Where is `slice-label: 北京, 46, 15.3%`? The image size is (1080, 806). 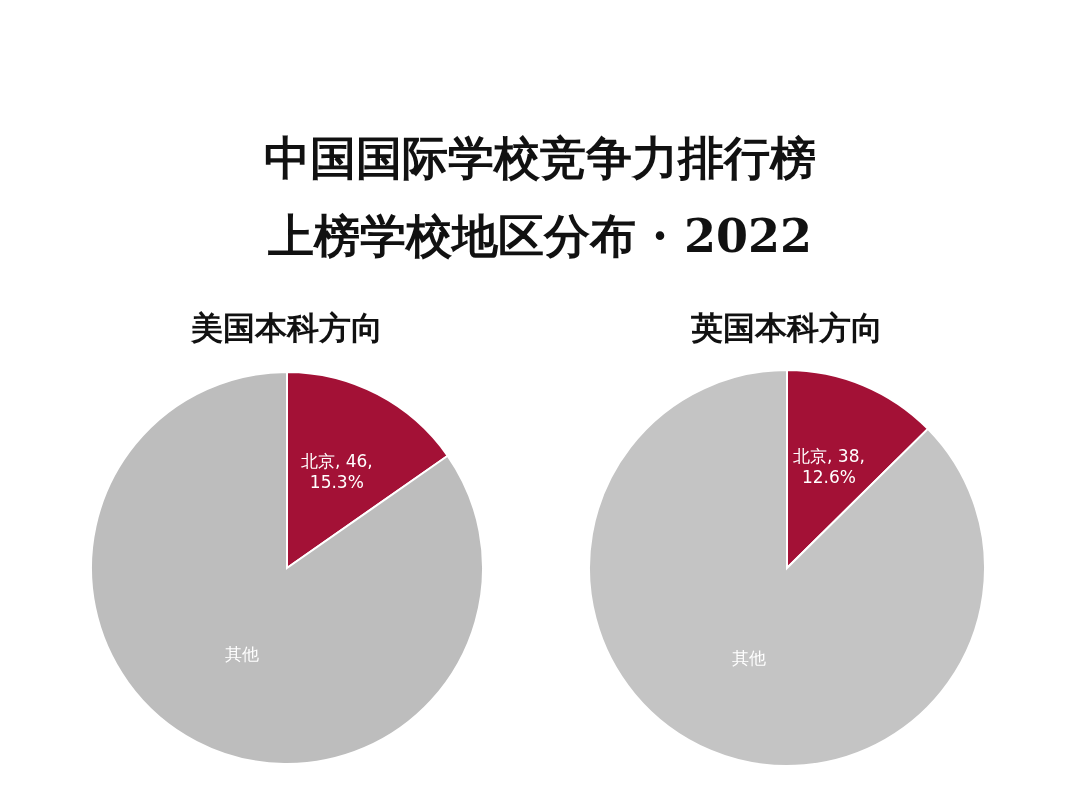
slice-label: 北京, 46, 15.3% is located at coordinates (336, 471).